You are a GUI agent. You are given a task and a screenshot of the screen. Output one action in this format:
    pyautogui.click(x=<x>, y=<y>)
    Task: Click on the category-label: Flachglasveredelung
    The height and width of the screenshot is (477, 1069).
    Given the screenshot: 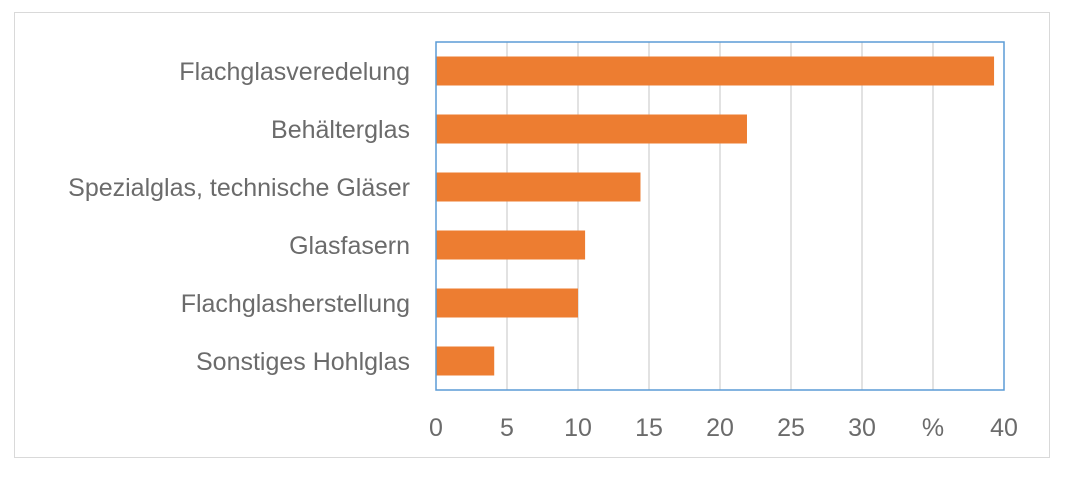 What is the action you would take?
    pyautogui.click(x=294, y=72)
    